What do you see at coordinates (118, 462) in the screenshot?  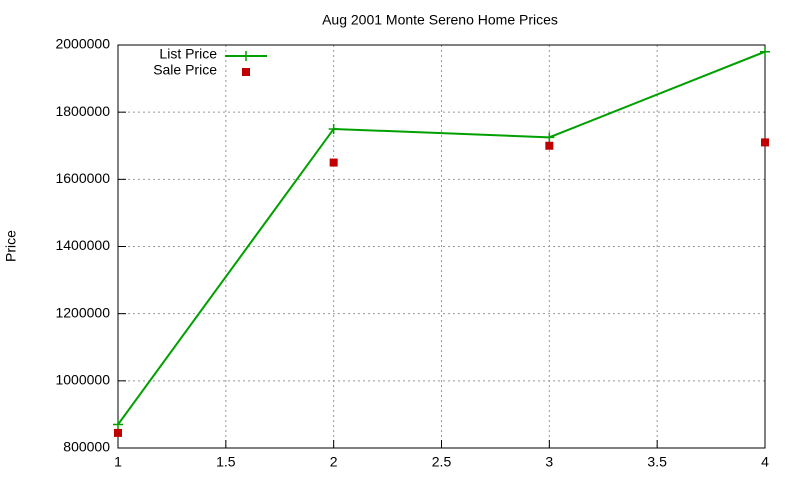 I see `x-tick-label: 1` at bounding box center [118, 462].